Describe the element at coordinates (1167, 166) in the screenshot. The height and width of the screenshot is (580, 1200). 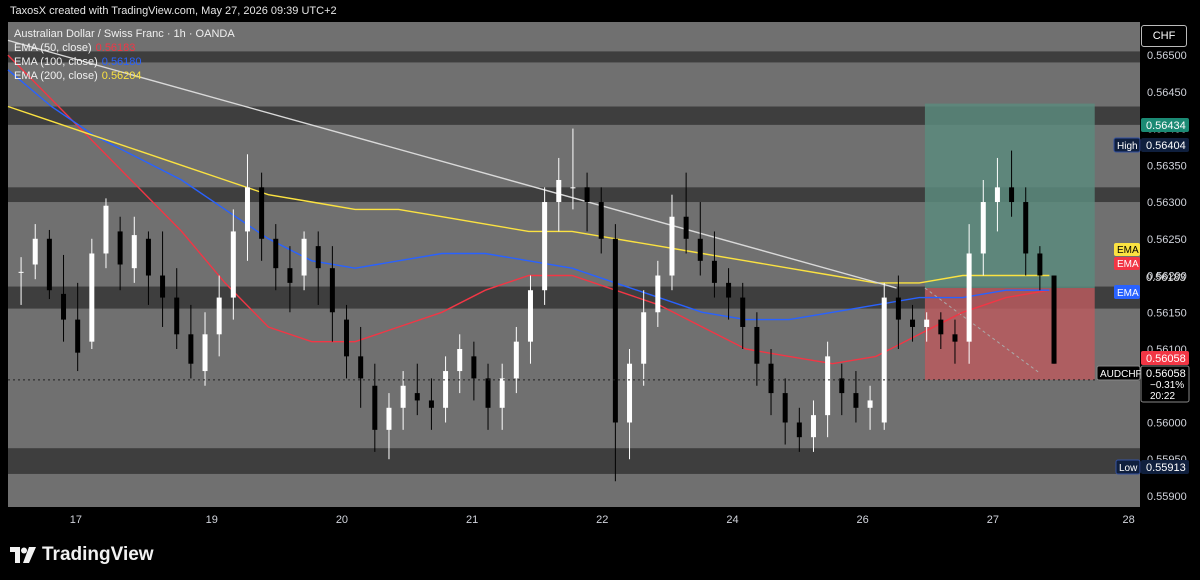
I see `price-tick-label: 0.56350` at that location.